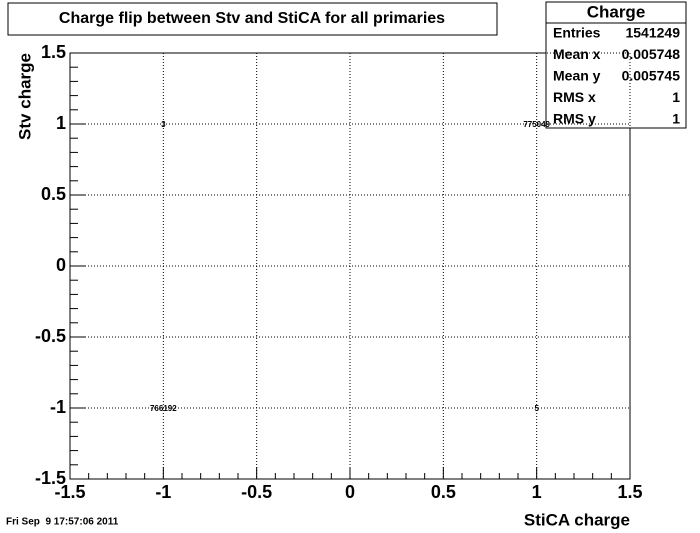  I want to click on stats-value: 0.005745, so click(651, 76).